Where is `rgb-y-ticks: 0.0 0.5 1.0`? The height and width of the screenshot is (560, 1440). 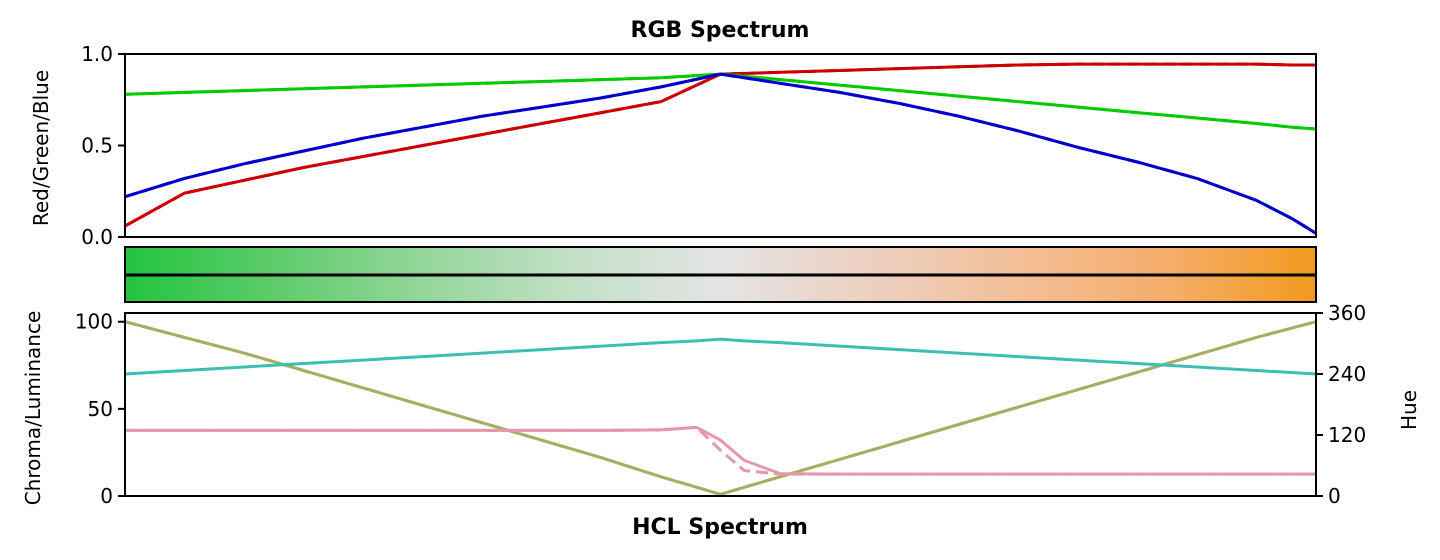
rgb-y-ticks: 0.0 0.5 1.0 is located at coordinates (103, 145).